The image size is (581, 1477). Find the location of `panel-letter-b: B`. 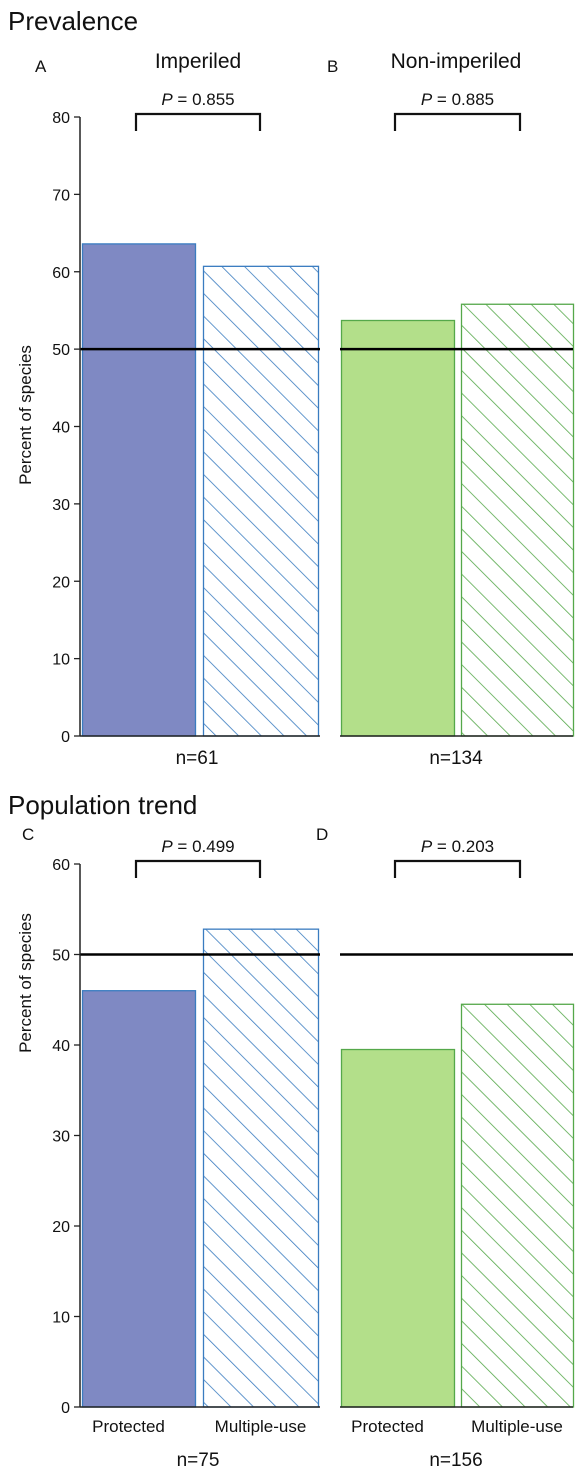

panel-letter-b: B is located at coordinates (332, 66).